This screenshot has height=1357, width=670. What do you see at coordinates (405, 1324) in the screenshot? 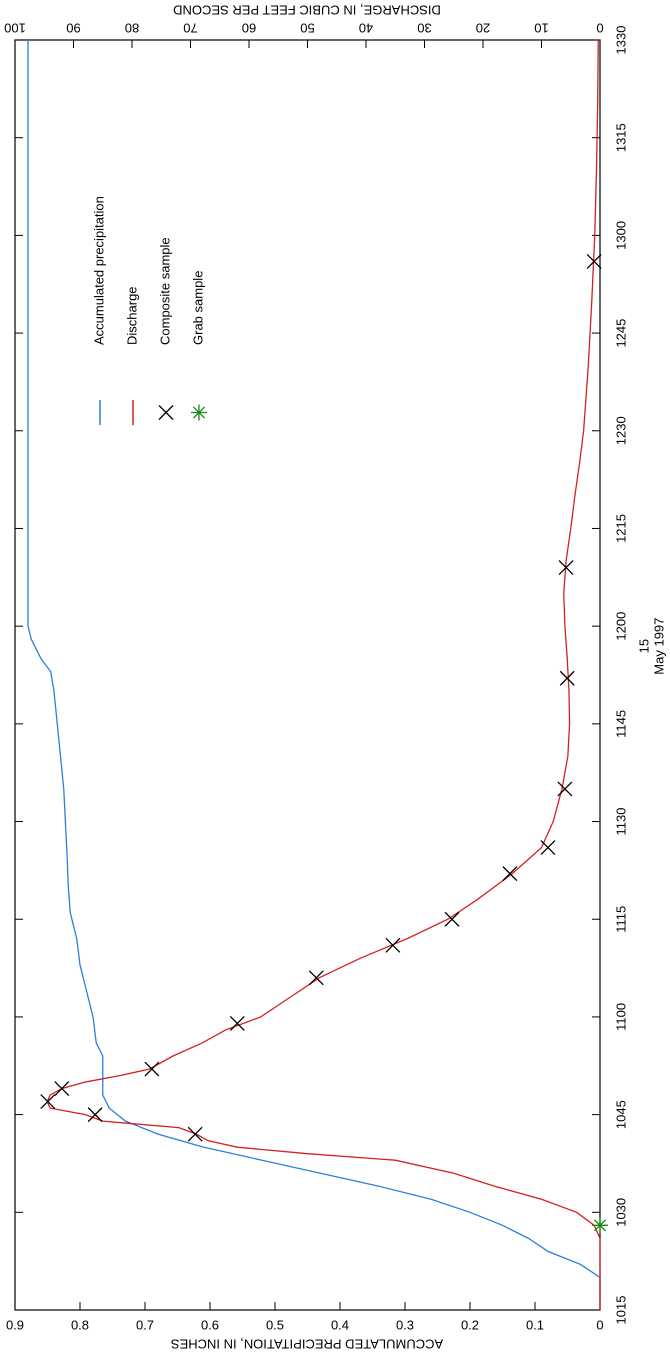
I see `y-tick-label: 0.3` at bounding box center [405, 1324].